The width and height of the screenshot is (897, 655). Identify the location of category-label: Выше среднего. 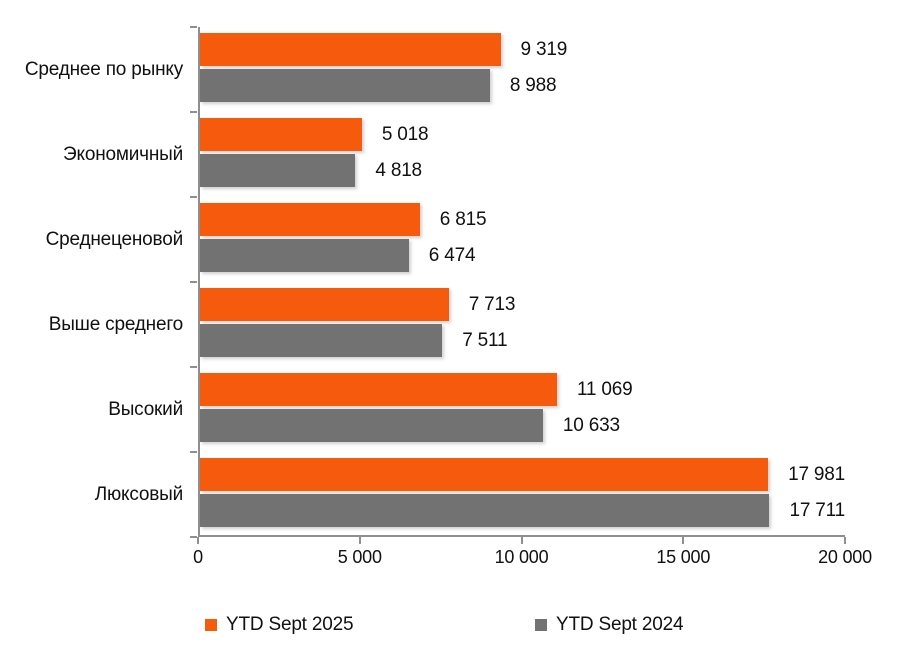
(115, 324).